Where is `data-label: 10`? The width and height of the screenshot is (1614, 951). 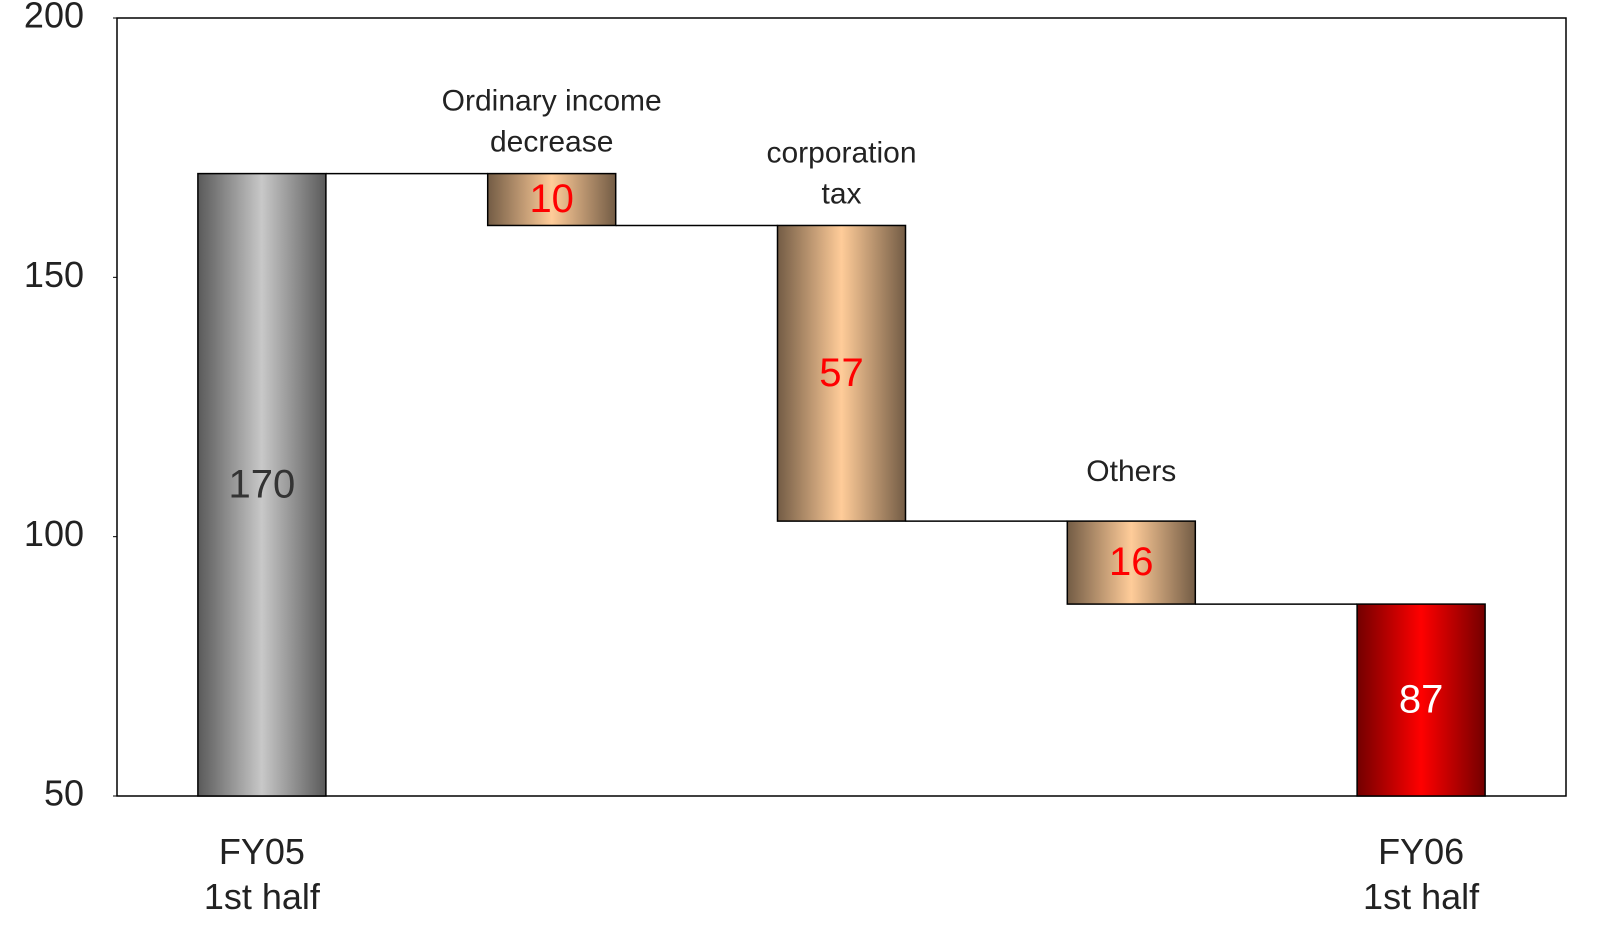 data-label: 10 is located at coordinates (551, 199).